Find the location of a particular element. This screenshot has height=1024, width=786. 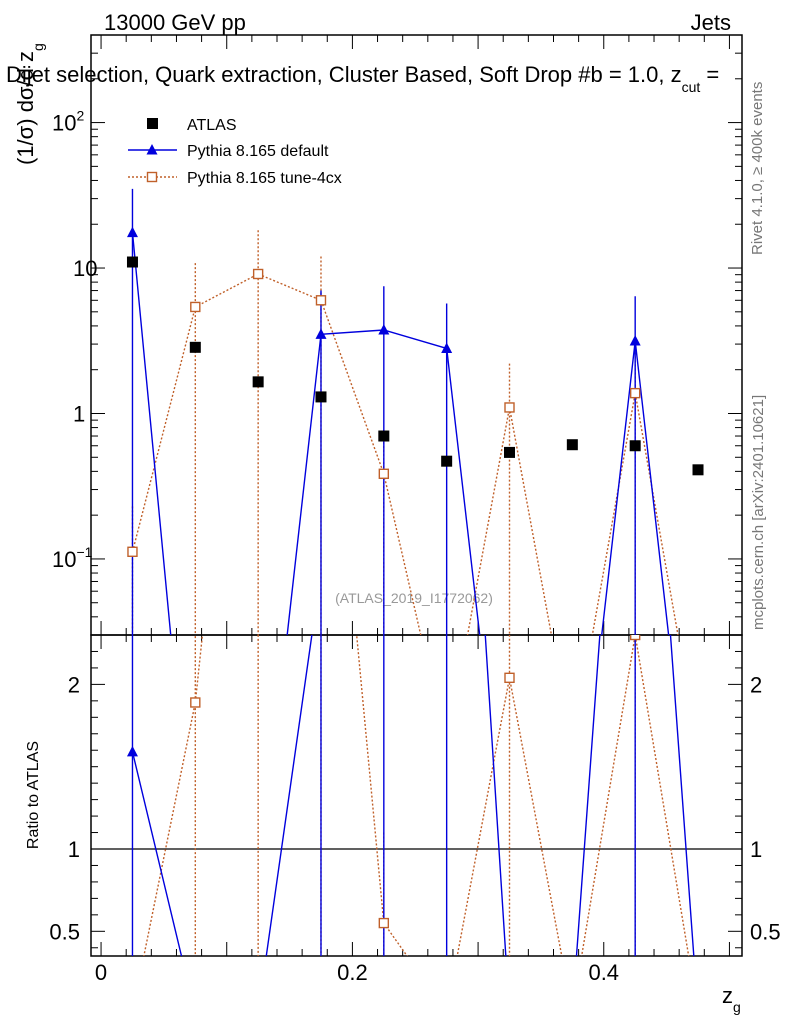

x-tick-label: 0.4 is located at coordinates (603, 972).